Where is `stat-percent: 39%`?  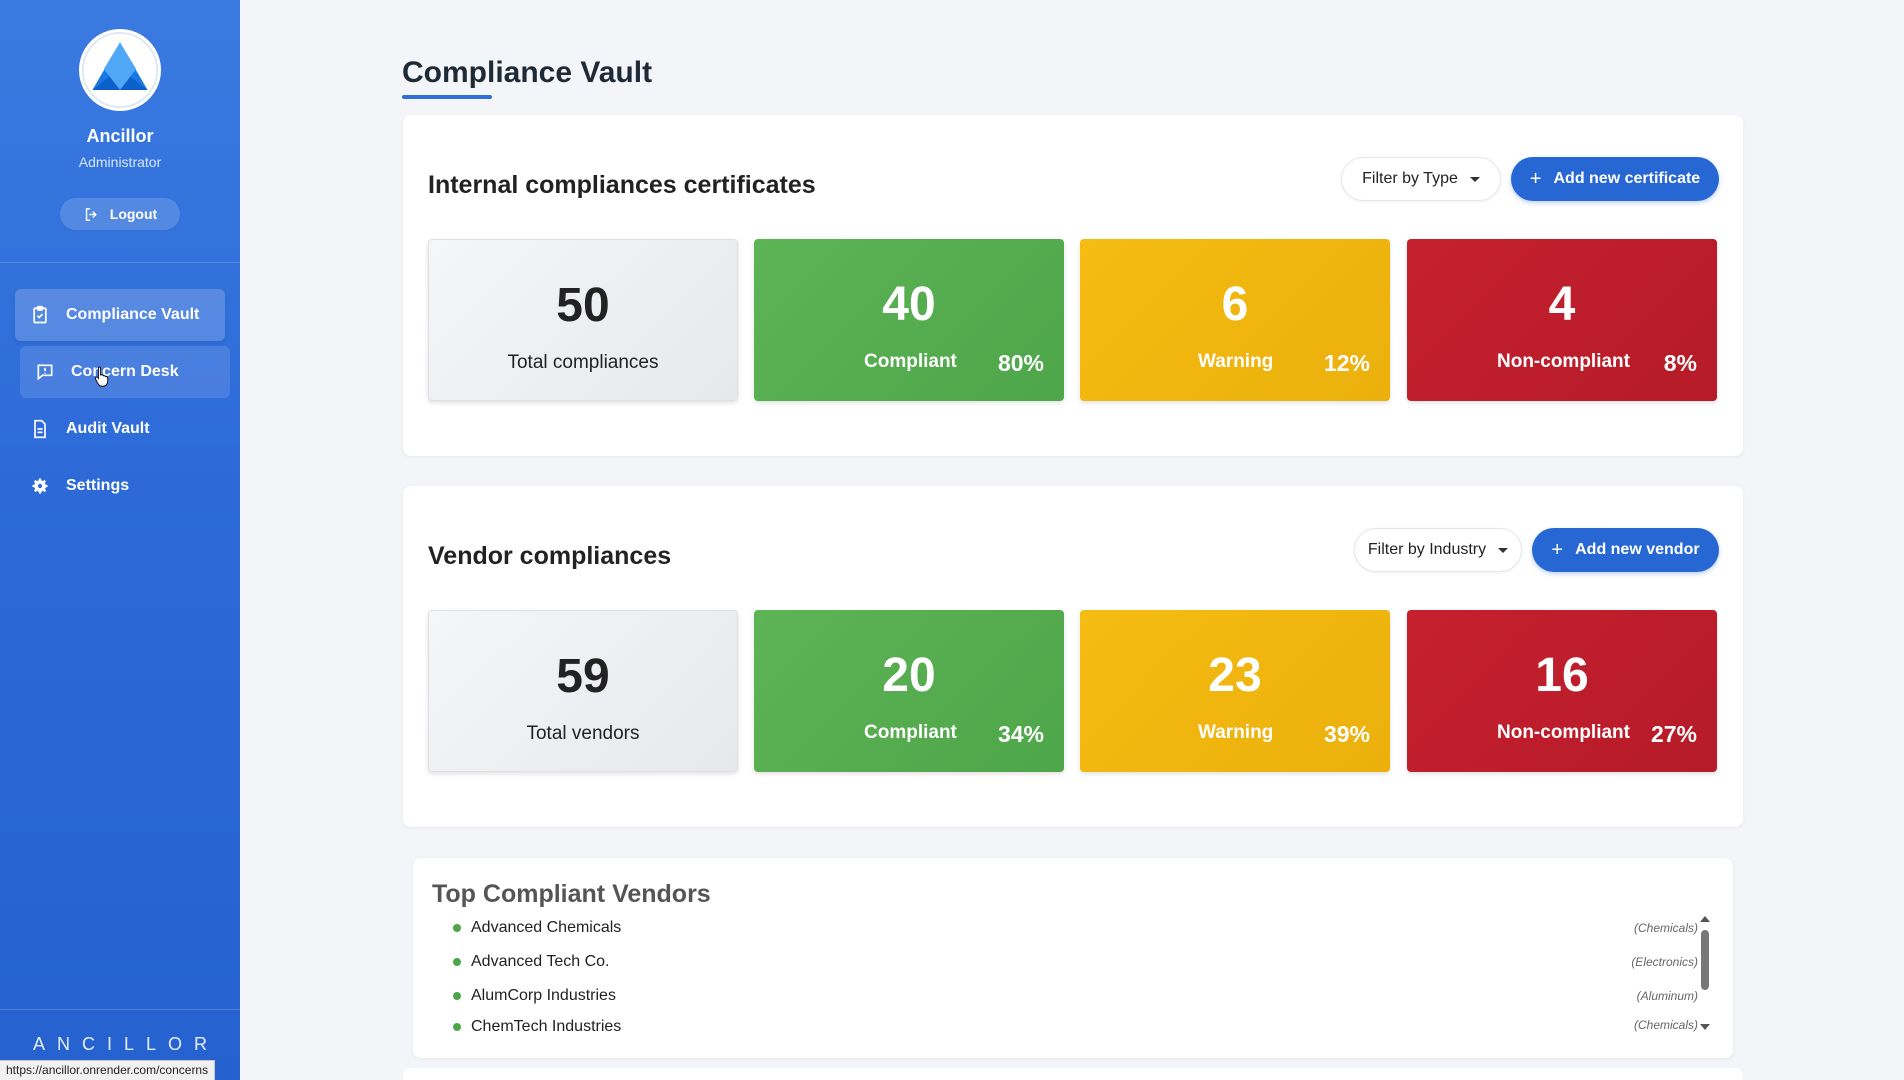 stat-percent: 39% is located at coordinates (1346, 734).